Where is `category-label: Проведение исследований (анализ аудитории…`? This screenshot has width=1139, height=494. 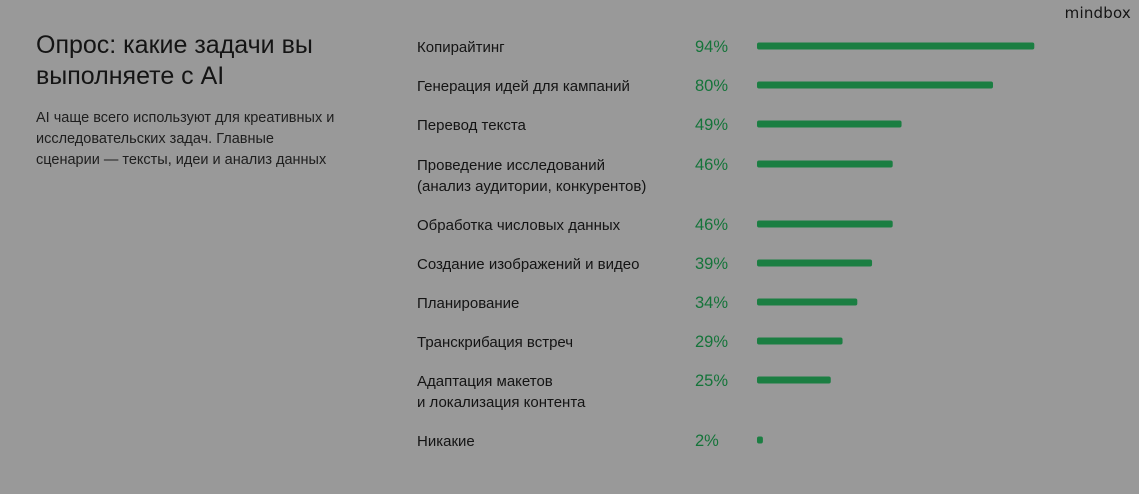
category-label: Проведение исследований (анализ аудитории… is located at coordinates (531, 176).